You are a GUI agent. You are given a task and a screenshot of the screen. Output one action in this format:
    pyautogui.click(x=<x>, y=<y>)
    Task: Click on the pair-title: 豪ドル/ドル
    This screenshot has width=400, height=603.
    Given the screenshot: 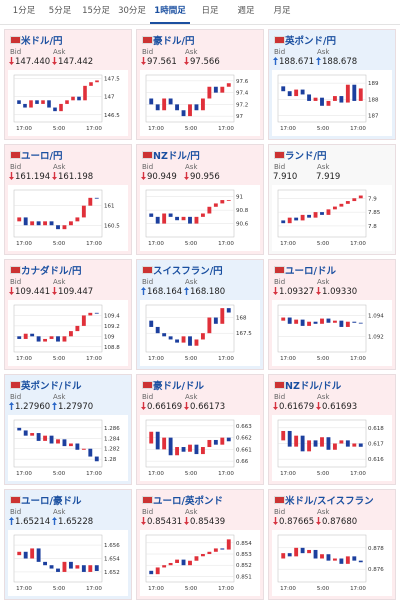 What is the action you would take?
    pyautogui.click(x=178, y=386)
    